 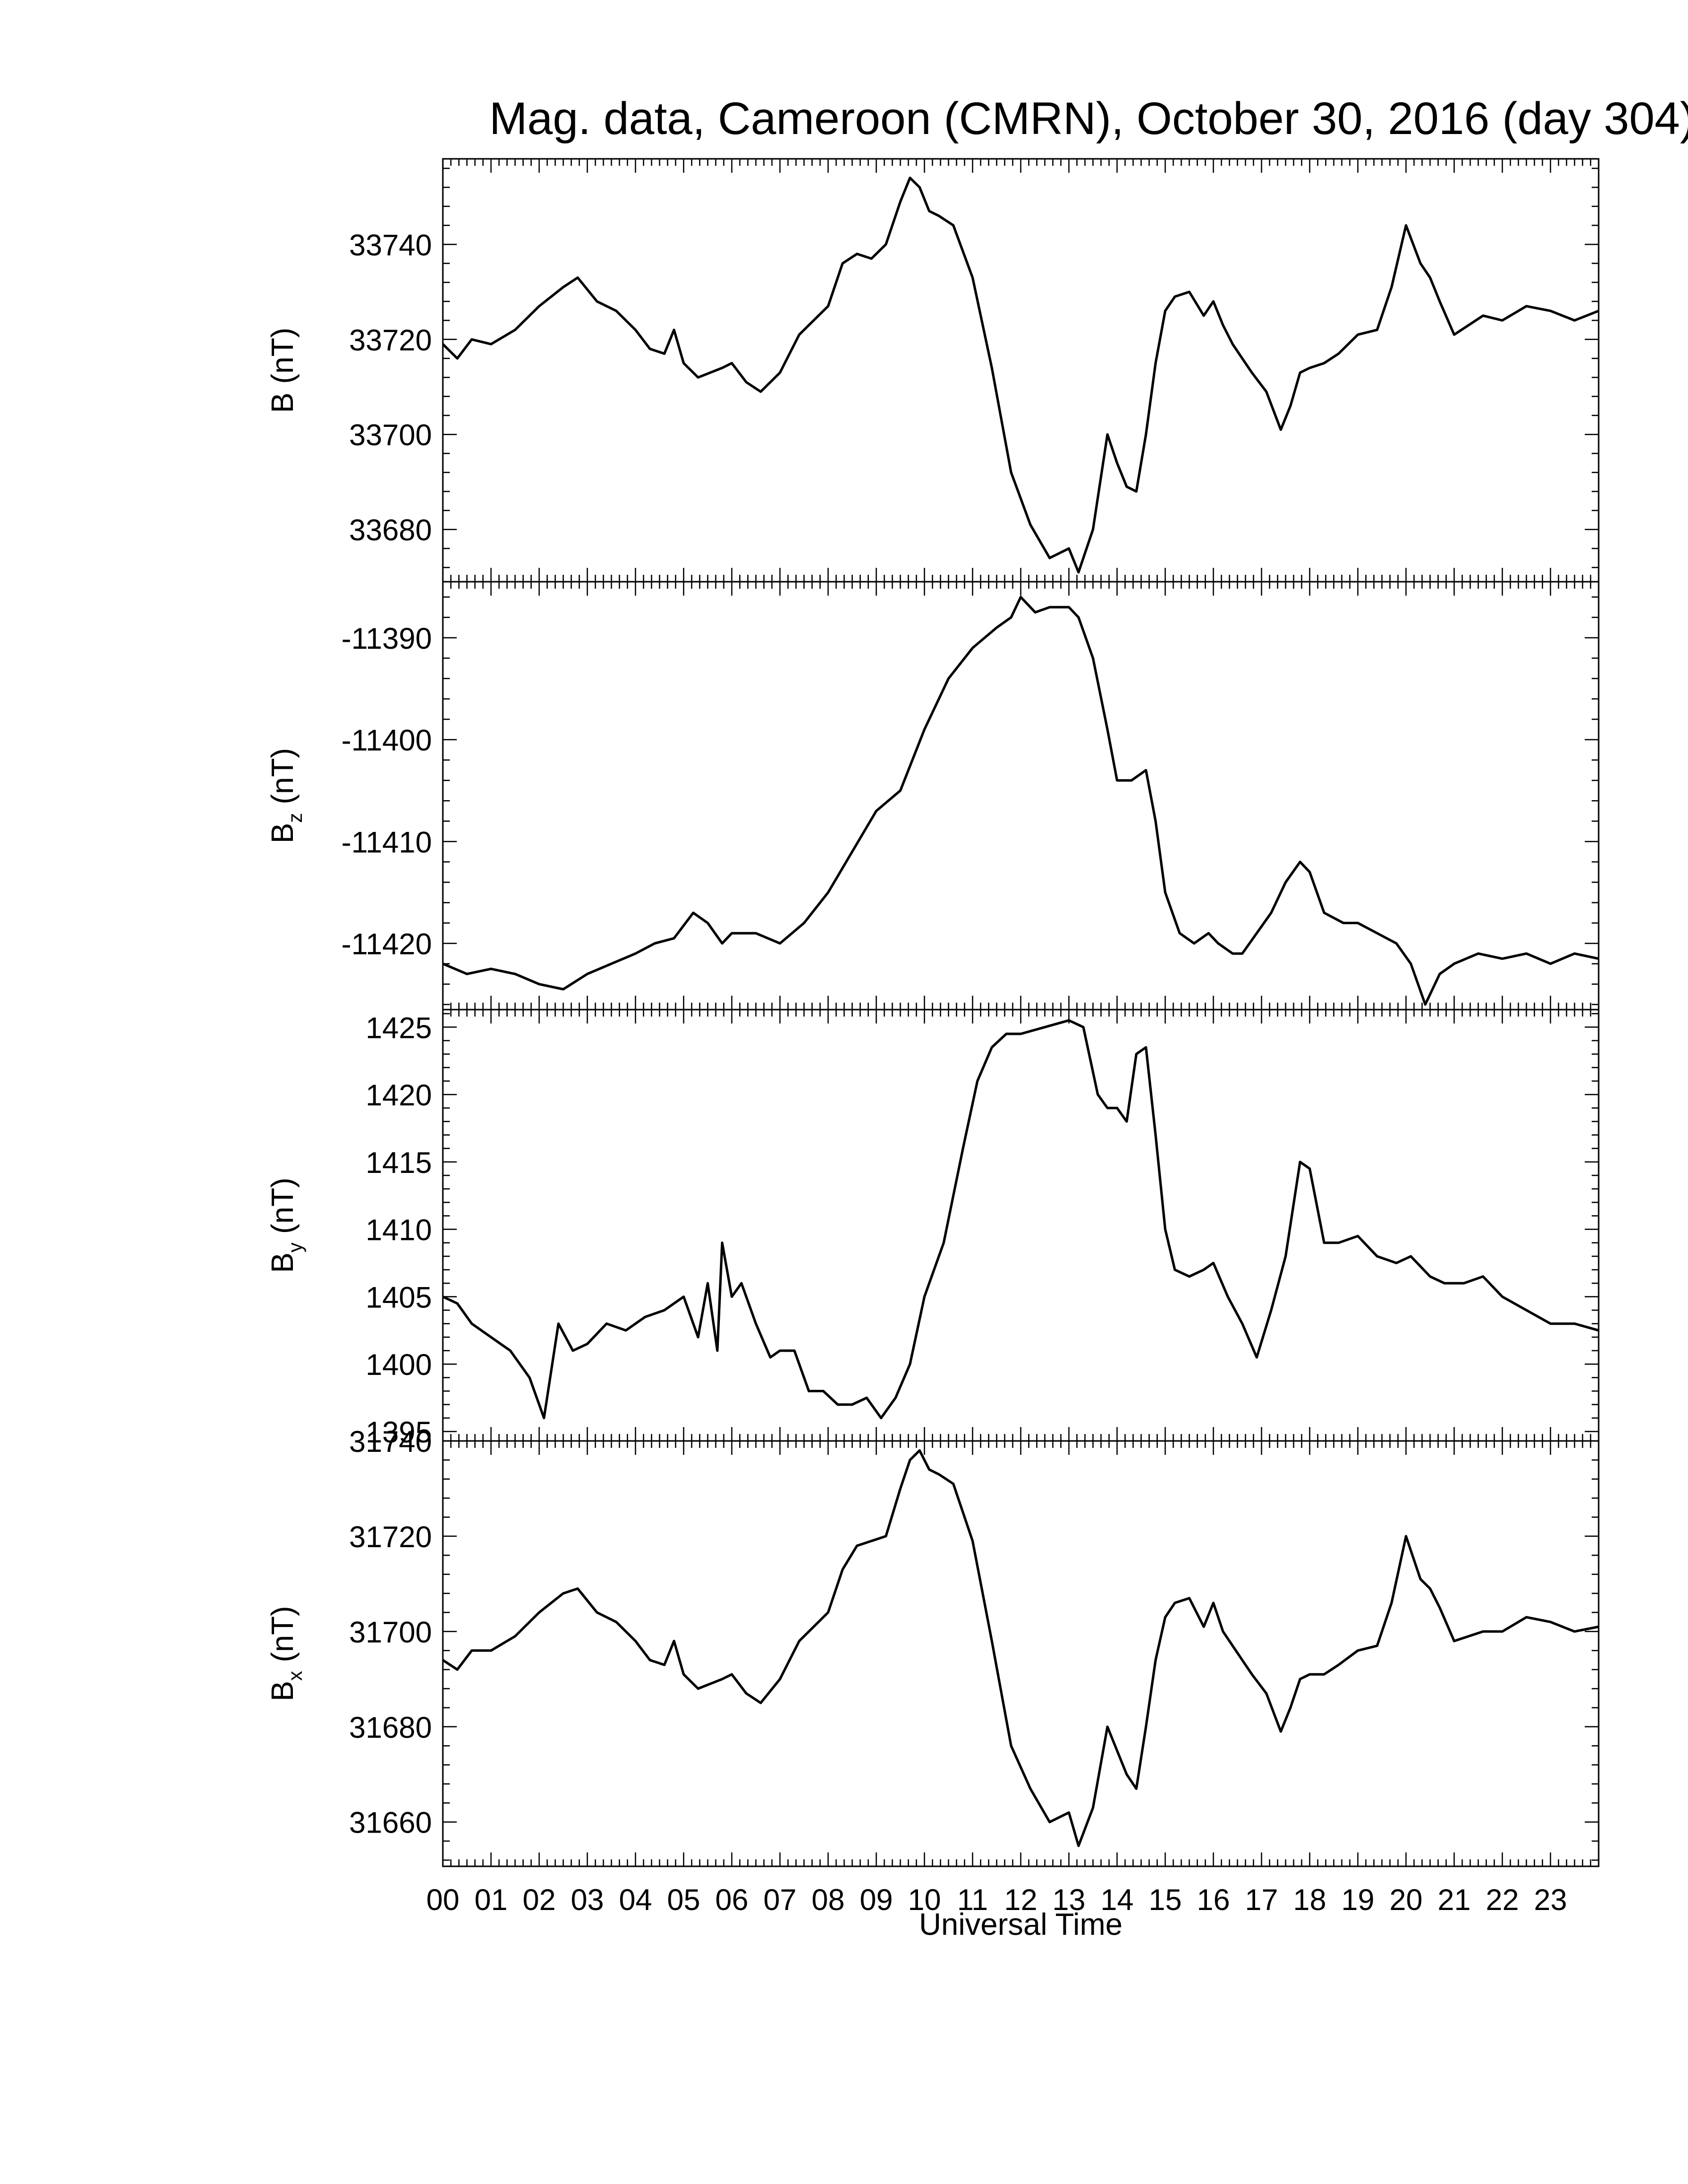 I want to click on y-tick-label: 1410, so click(x=399, y=1230).